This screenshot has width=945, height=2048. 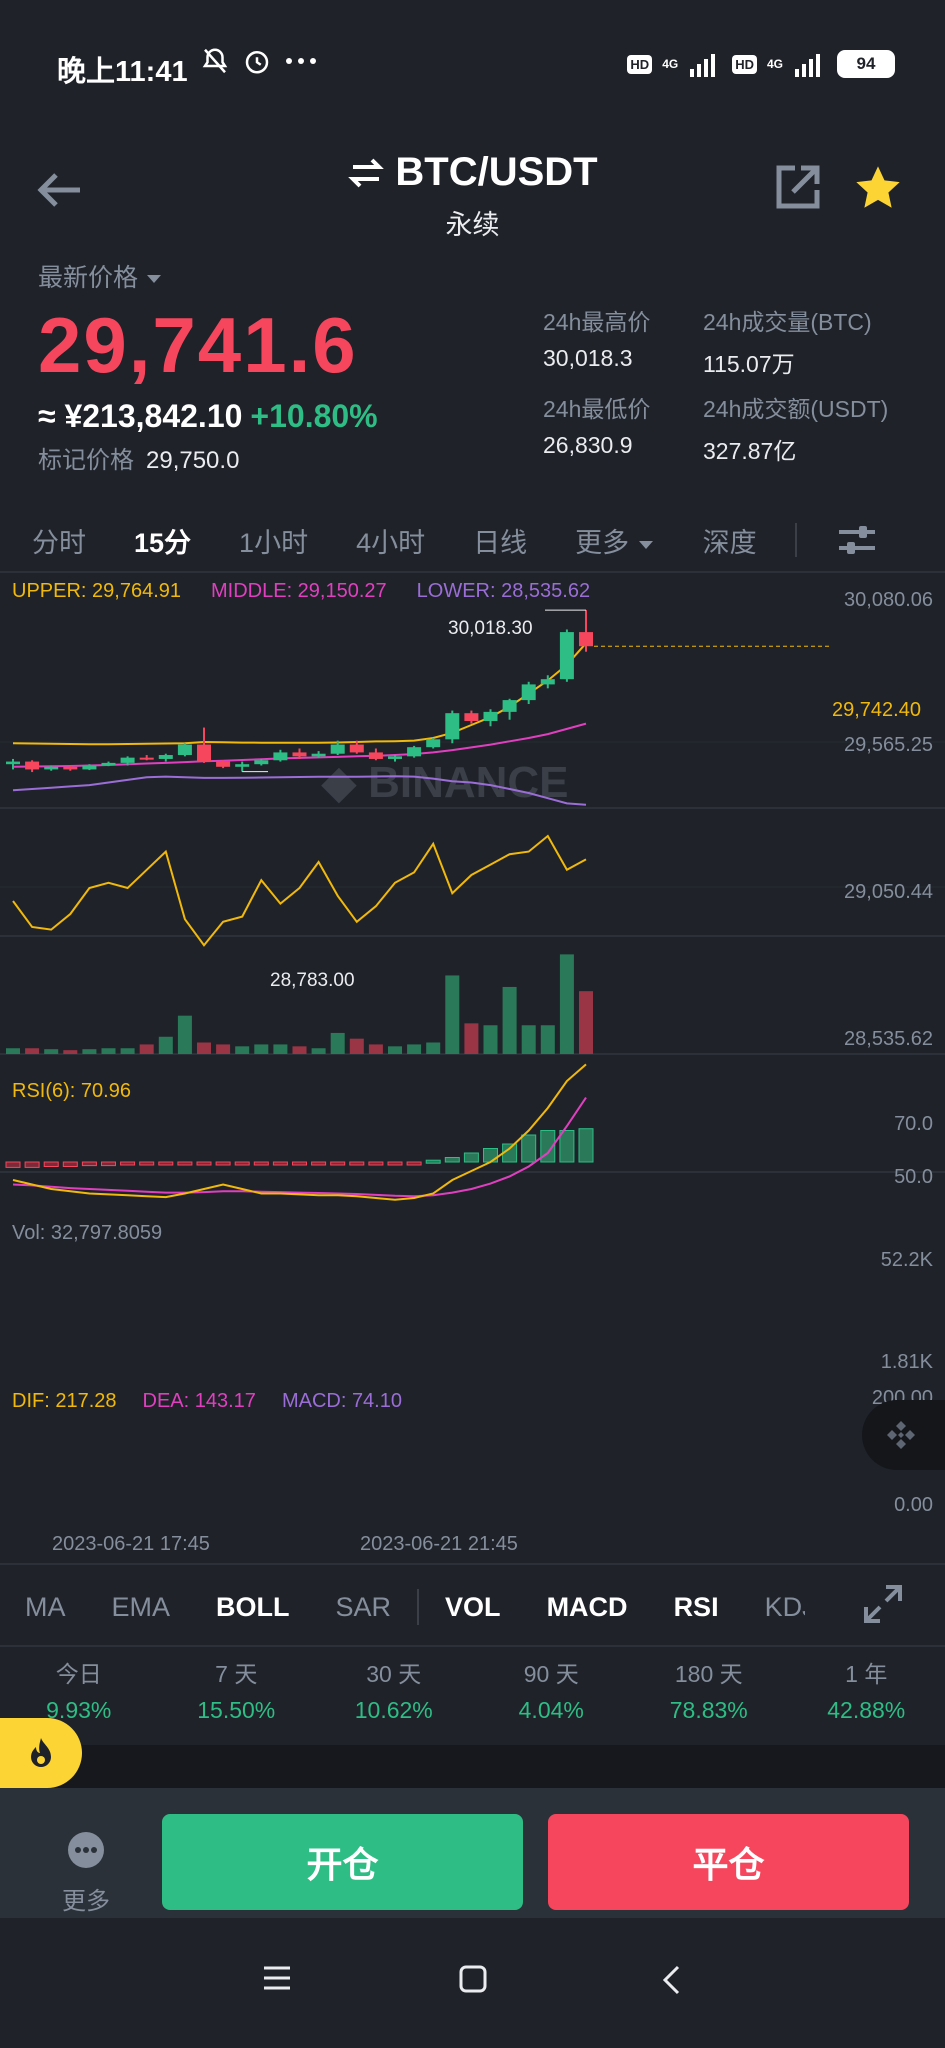 I want to click on header: BTC/USDT 永续, so click(x=472, y=195).